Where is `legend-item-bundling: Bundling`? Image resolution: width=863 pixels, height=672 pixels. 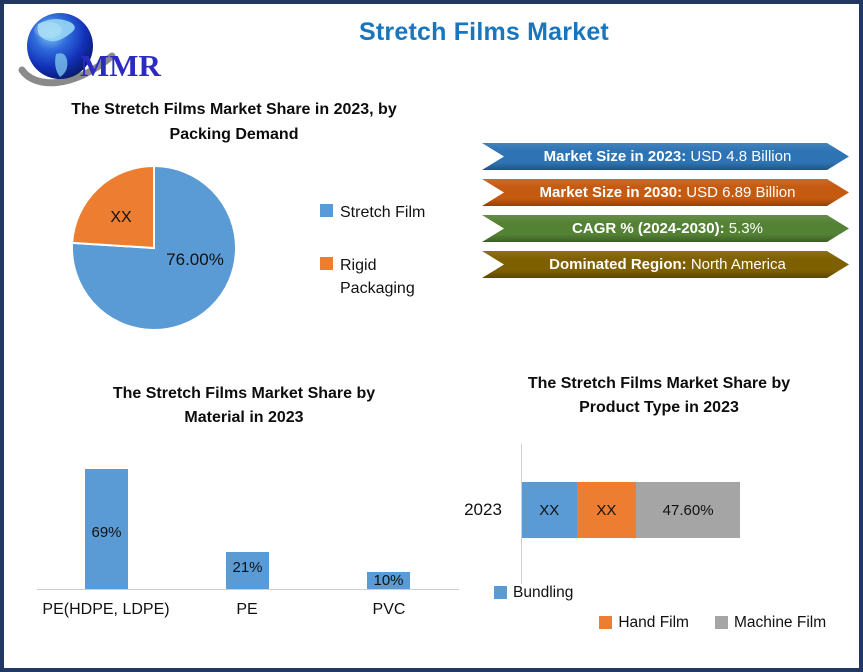 legend-item-bundling: Bundling is located at coordinates (533, 608).